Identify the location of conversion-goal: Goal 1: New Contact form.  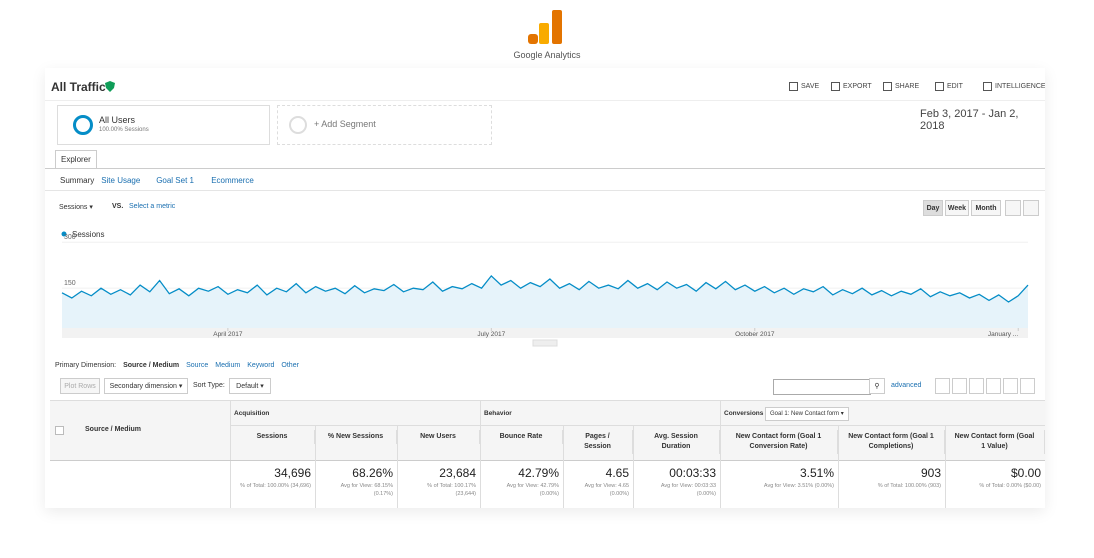
(805, 414).